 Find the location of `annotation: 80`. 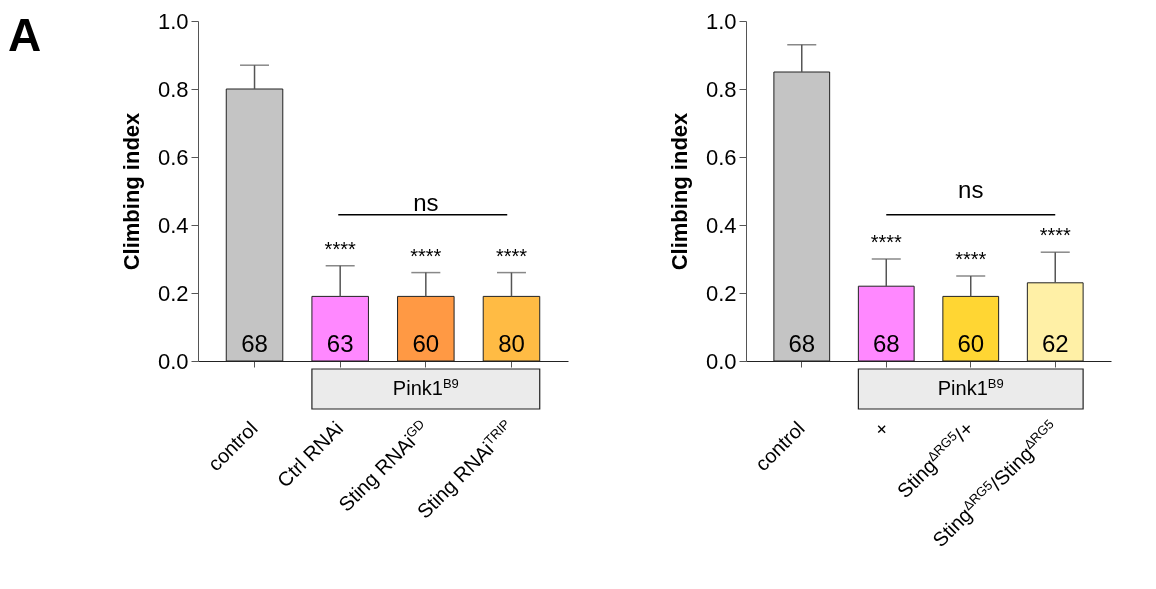

annotation: 80 is located at coordinates (511, 343).